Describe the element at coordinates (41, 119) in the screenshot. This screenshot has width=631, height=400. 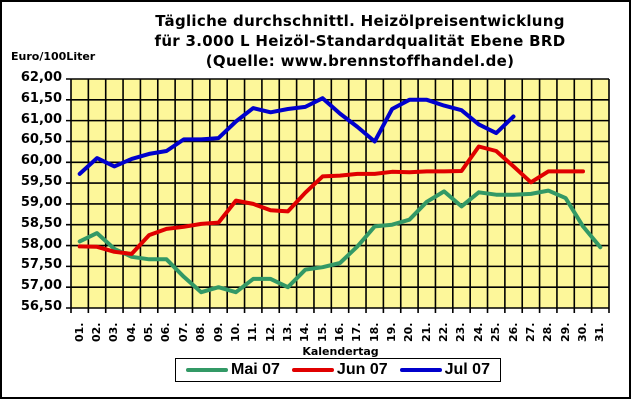
I see `y-tick-label: 61,00` at that location.